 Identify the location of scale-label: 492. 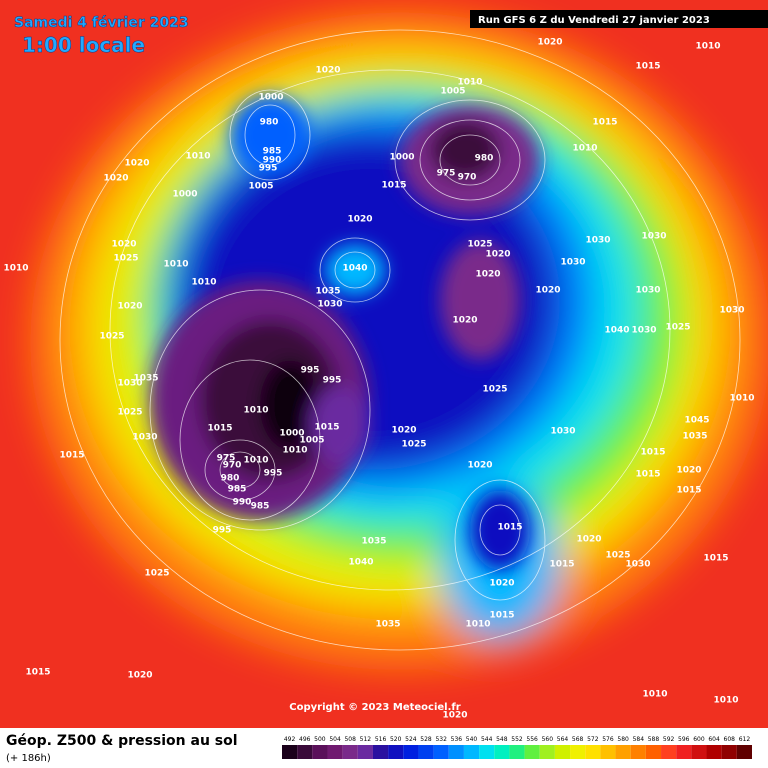
(290, 739).